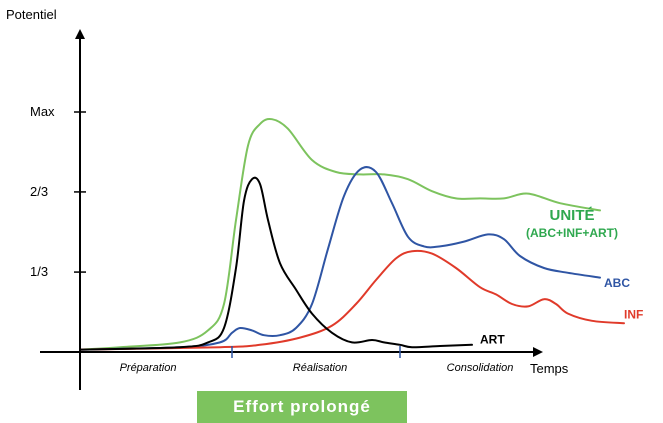 The height and width of the screenshot is (423, 663). I want to click on y-tick-label: Max, so click(42, 111).